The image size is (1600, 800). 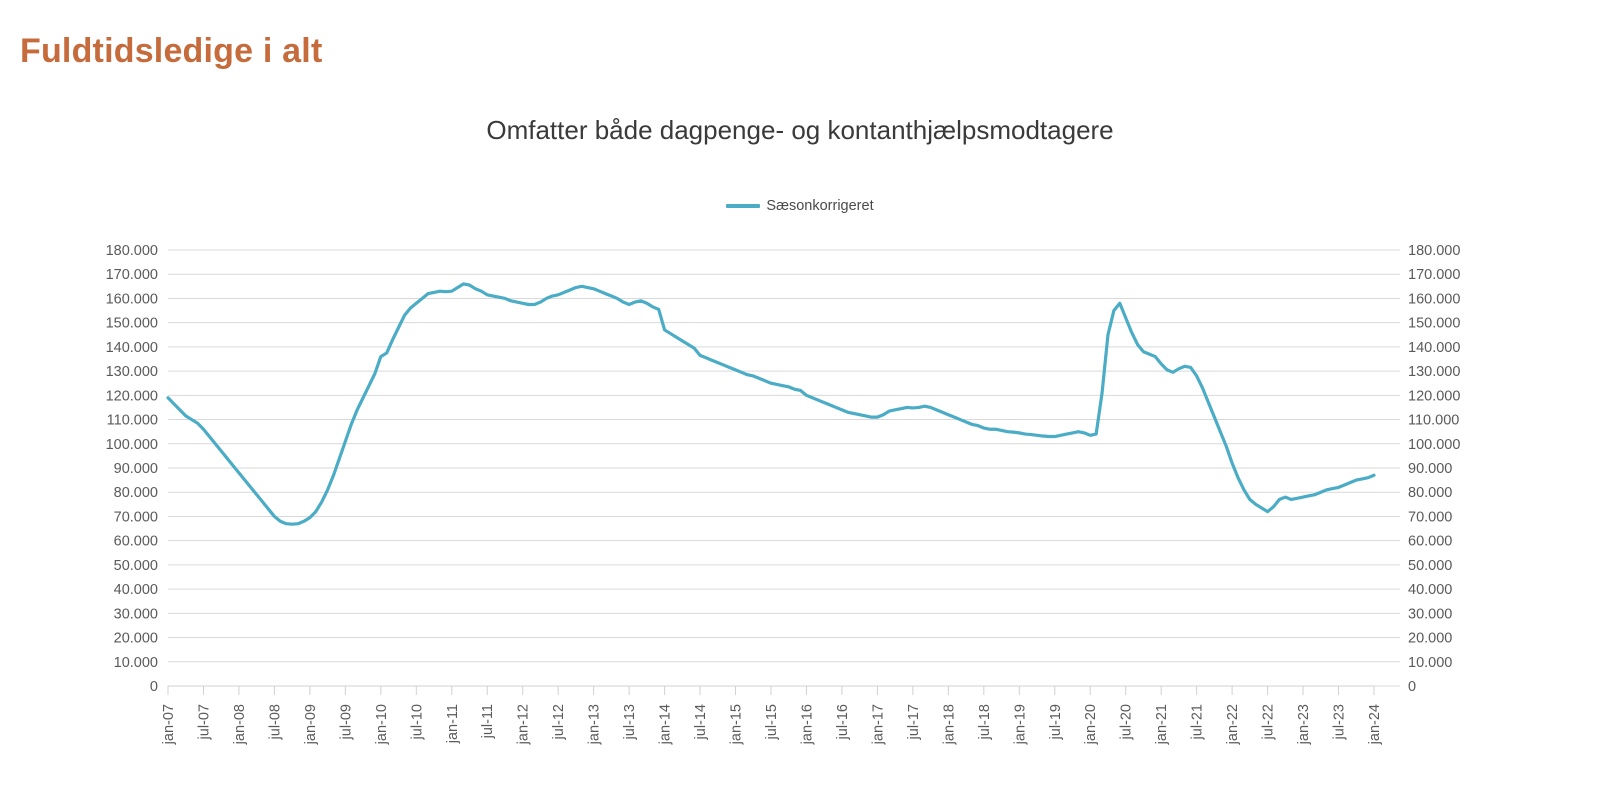 What do you see at coordinates (914, 722) in the screenshot?
I see `xaxis-tick-label: jul-17` at bounding box center [914, 722].